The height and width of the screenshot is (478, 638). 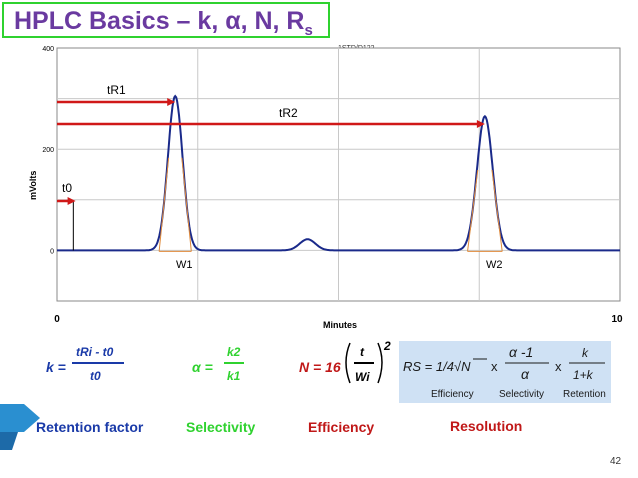 What do you see at coordinates (48, 49) in the screenshot?
I see `y-tick-label-400: 400` at bounding box center [48, 49].